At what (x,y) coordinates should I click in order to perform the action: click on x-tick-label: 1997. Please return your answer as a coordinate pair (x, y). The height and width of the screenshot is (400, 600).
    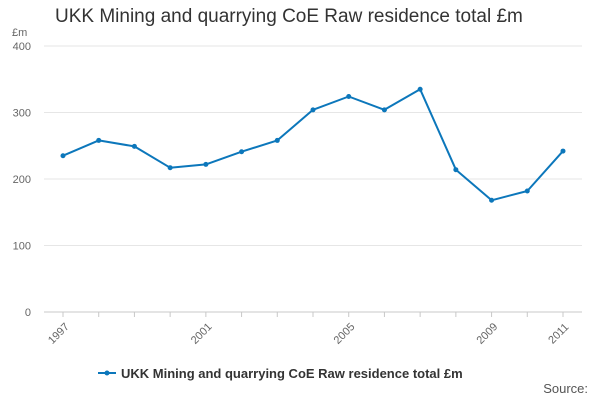
    Looking at the image, I should click on (59, 334).